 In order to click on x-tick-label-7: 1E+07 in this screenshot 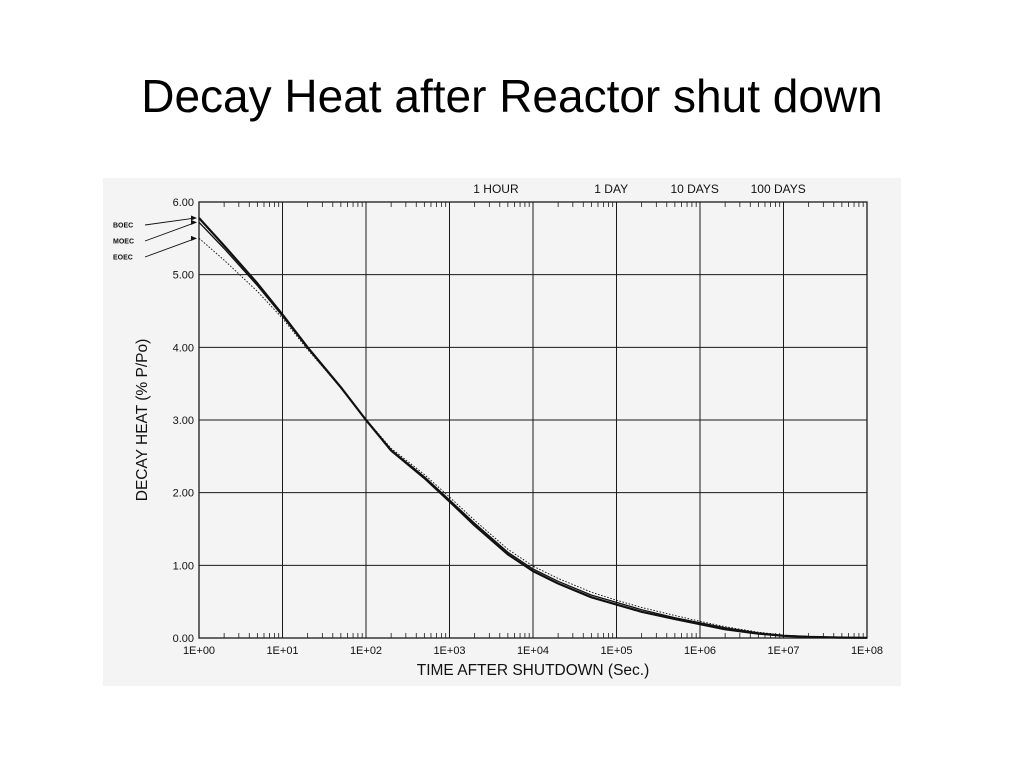, I will do `click(783, 651)`.